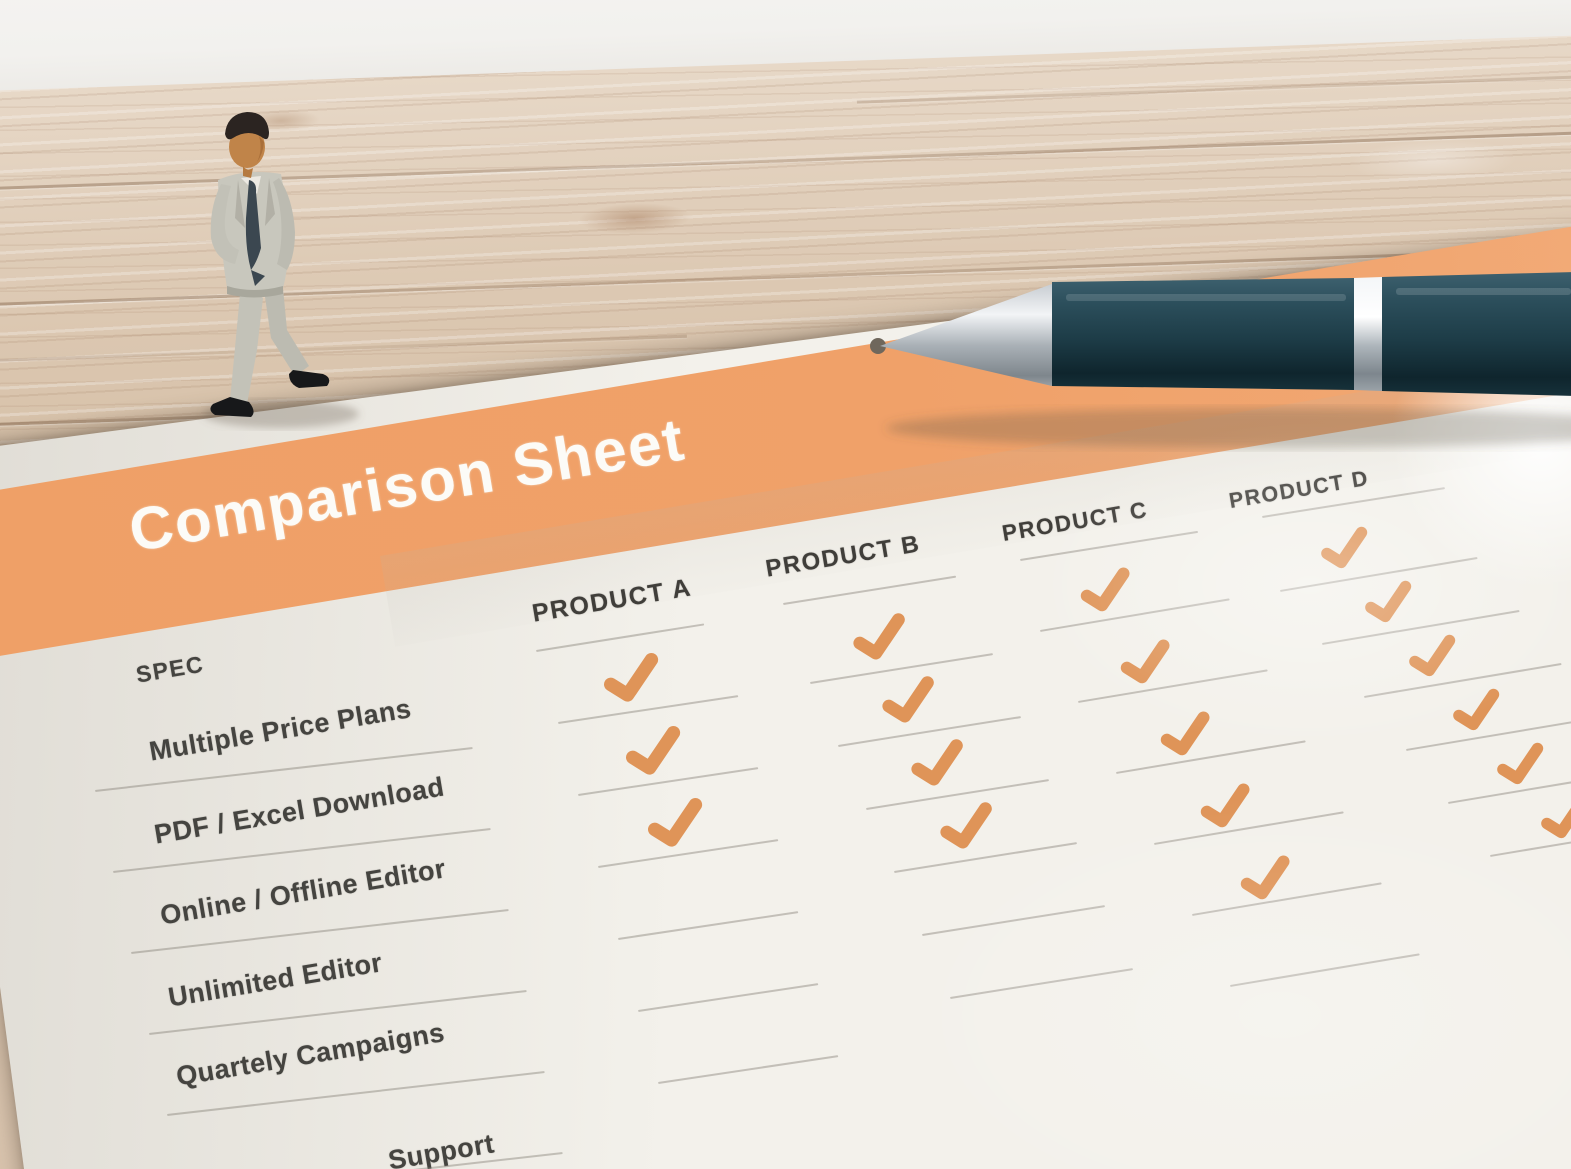  I want to click on pen-shadow, so click(1228, 428).